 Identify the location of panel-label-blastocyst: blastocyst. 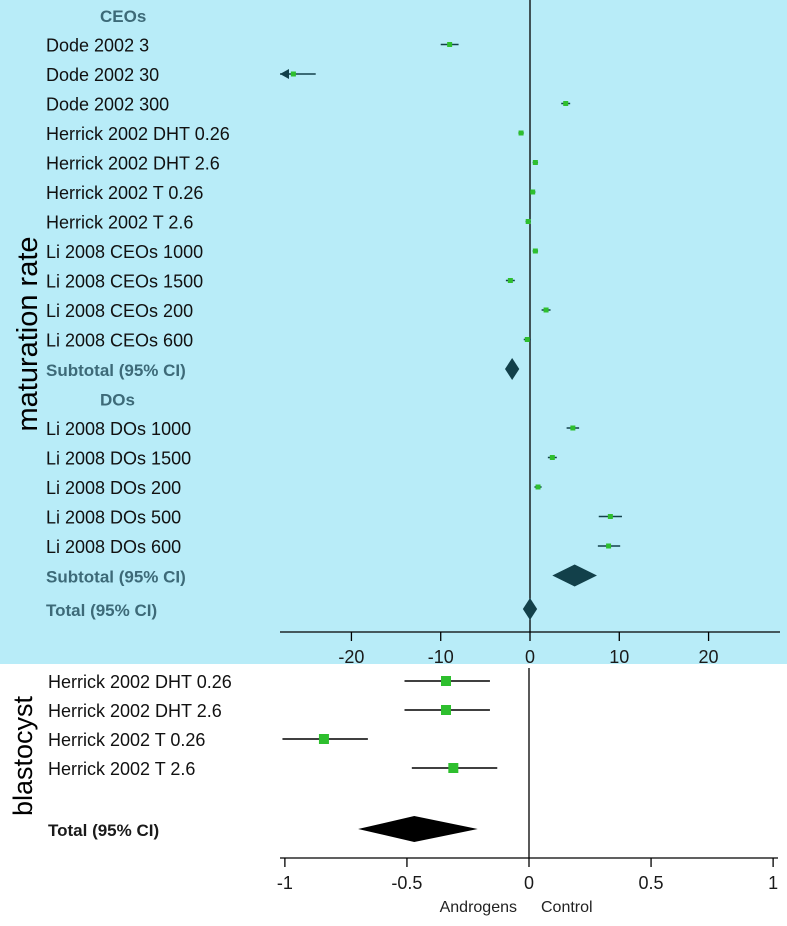
(23, 755).